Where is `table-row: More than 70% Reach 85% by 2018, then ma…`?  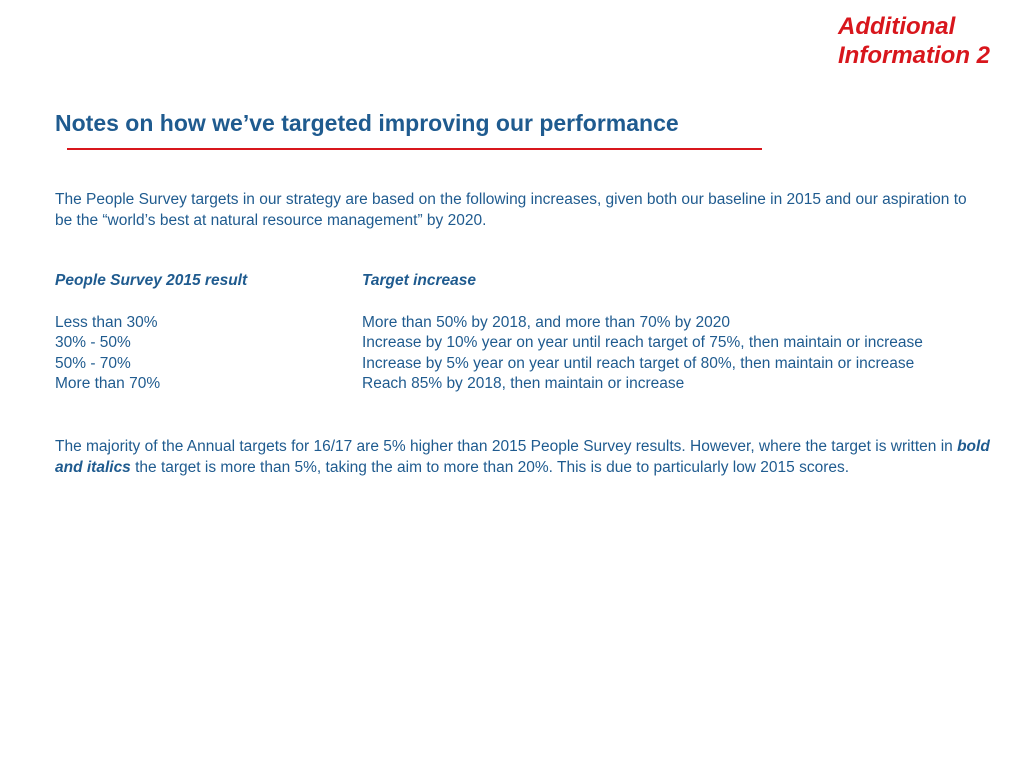 table-row: More than 70% Reach 85% by 2018, then ma… is located at coordinates (525, 384).